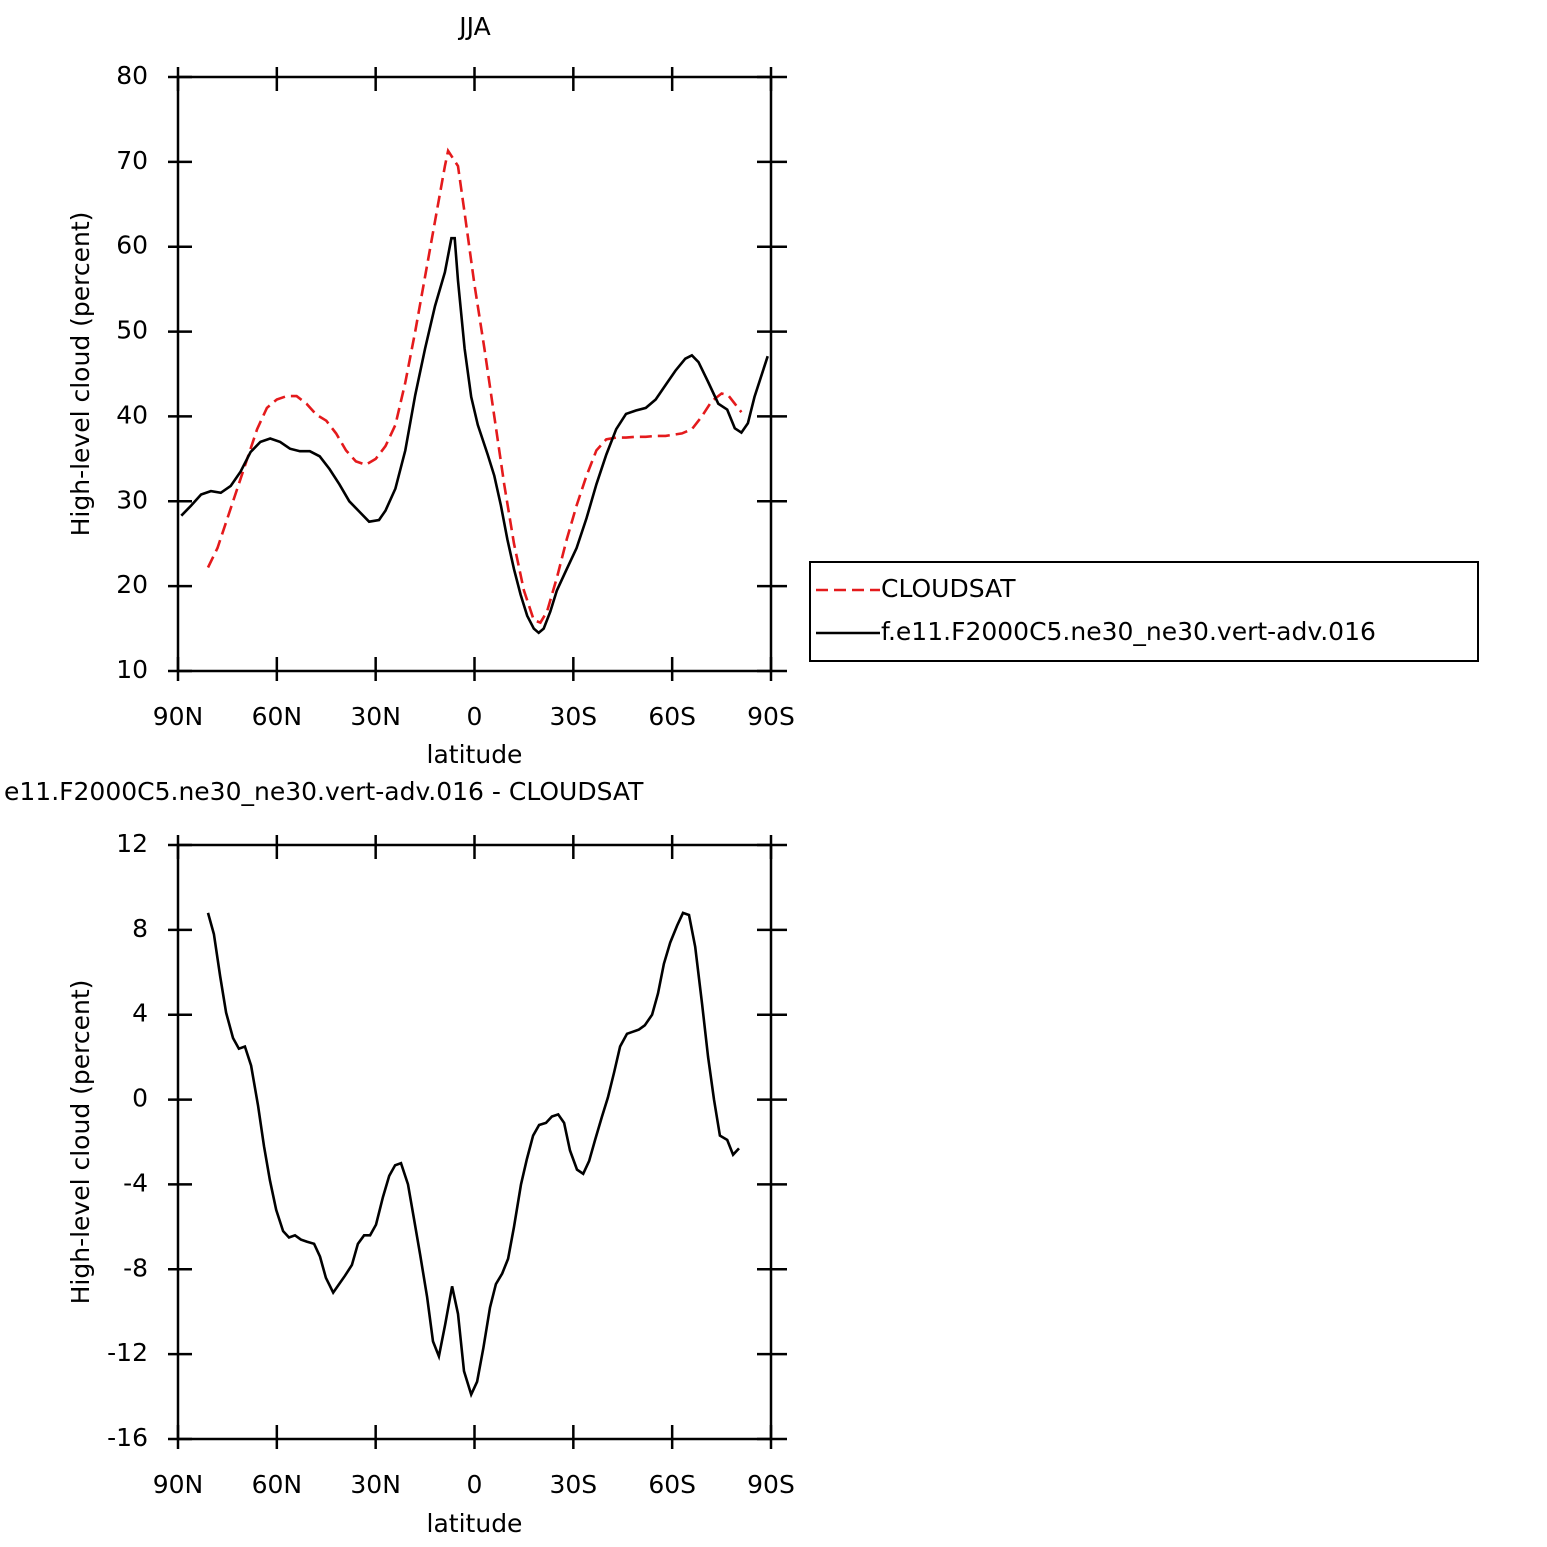  I want to click on y-tick-label: 12, so click(132, 843).